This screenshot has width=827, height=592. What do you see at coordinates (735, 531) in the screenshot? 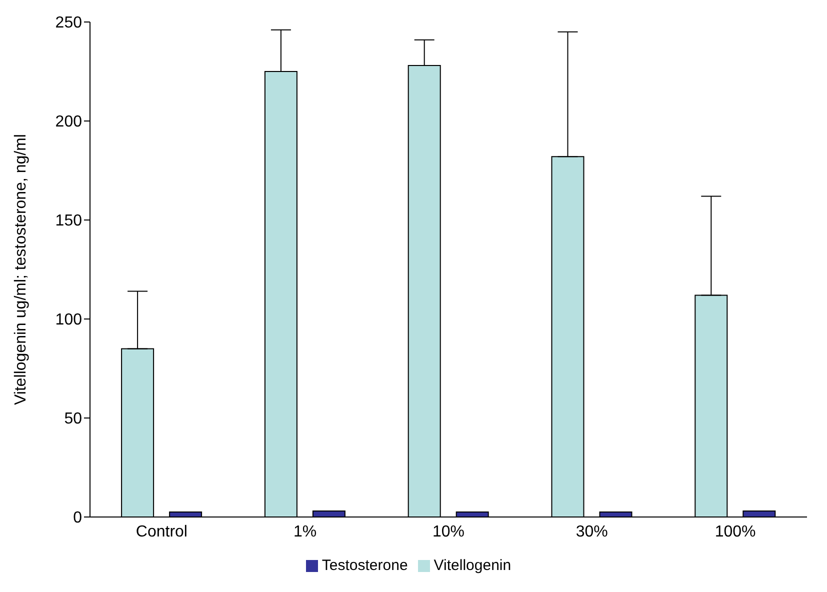
I see `x-tick-label: 100%` at bounding box center [735, 531].